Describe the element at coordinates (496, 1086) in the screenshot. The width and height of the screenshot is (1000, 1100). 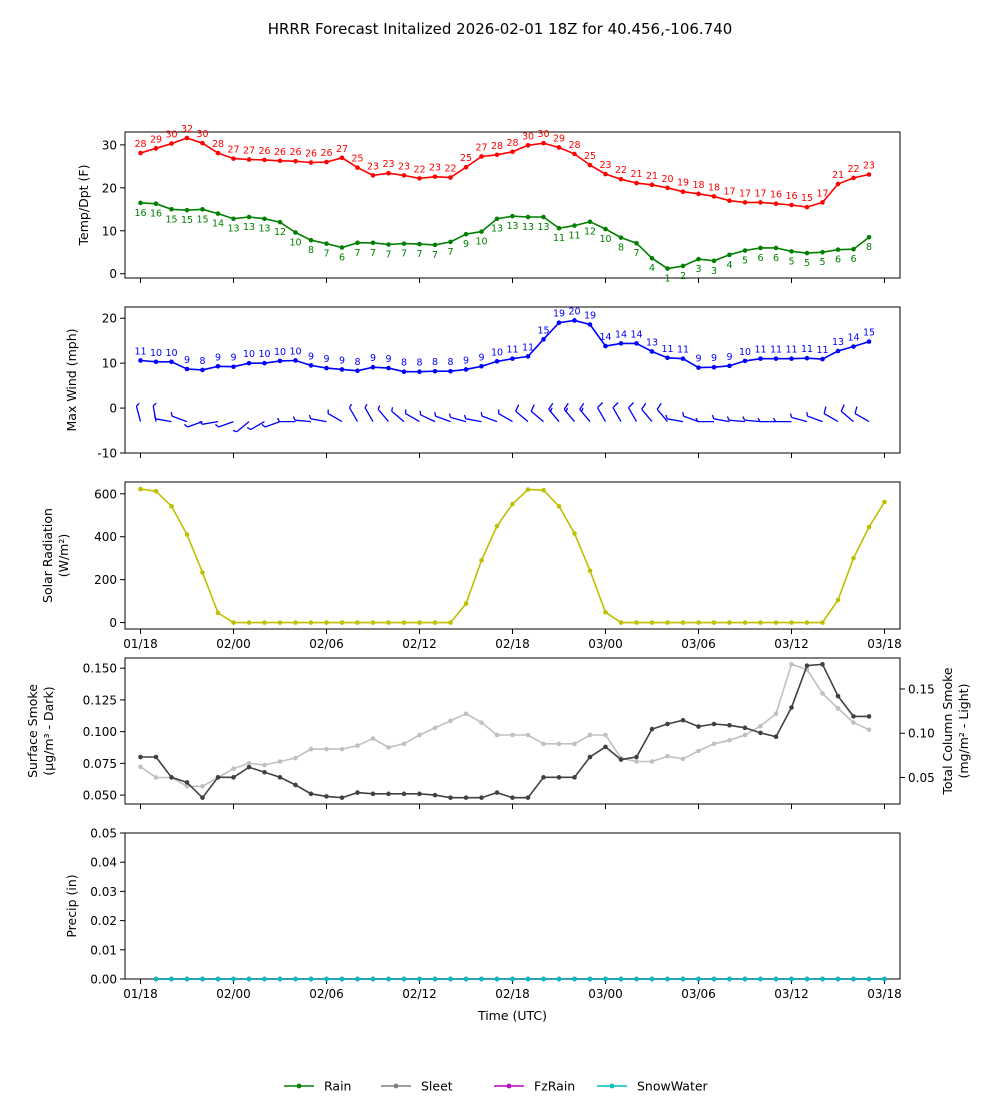
I see `legend: Rain Sleet FzRain SnowWater` at that location.